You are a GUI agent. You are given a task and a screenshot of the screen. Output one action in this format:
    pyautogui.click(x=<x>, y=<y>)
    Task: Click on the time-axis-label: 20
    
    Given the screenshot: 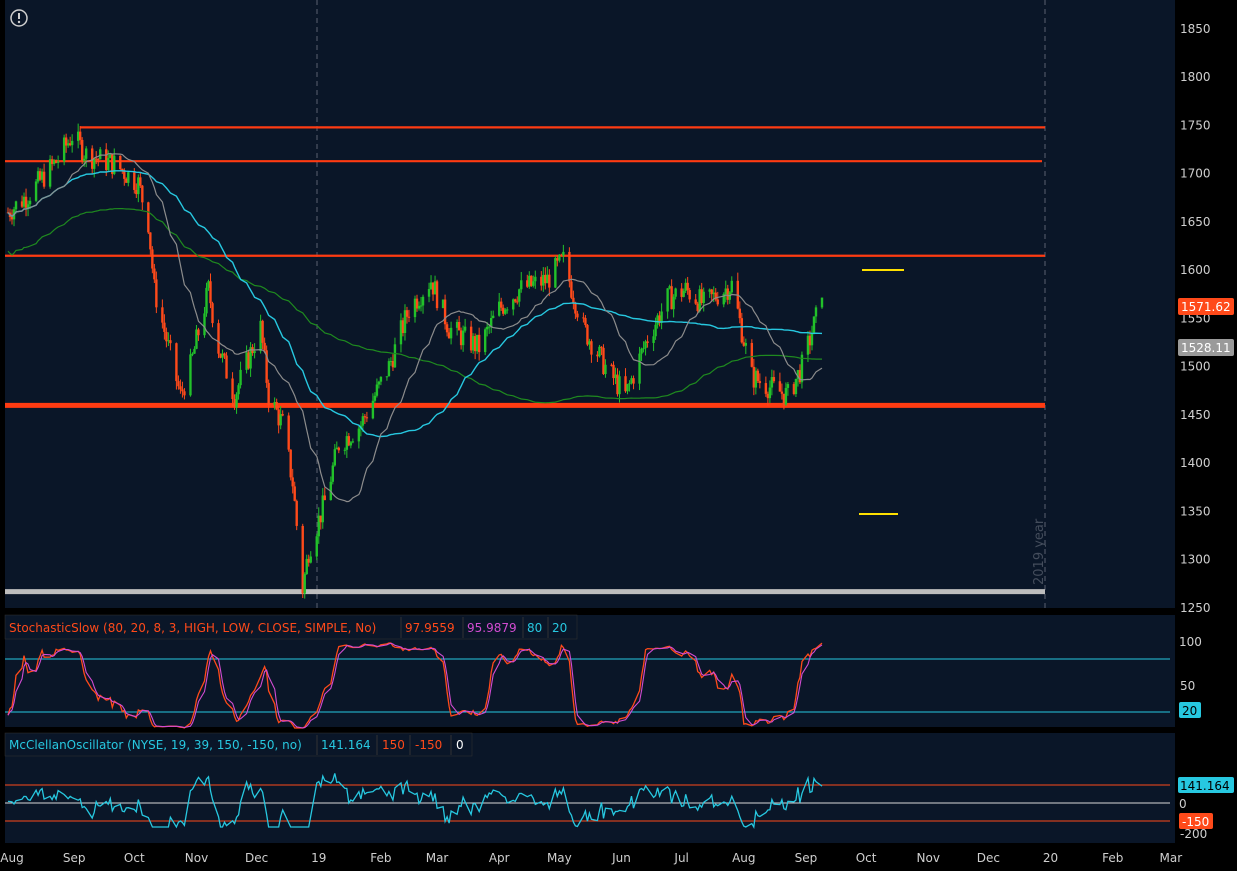 What is the action you would take?
    pyautogui.click(x=1050, y=858)
    